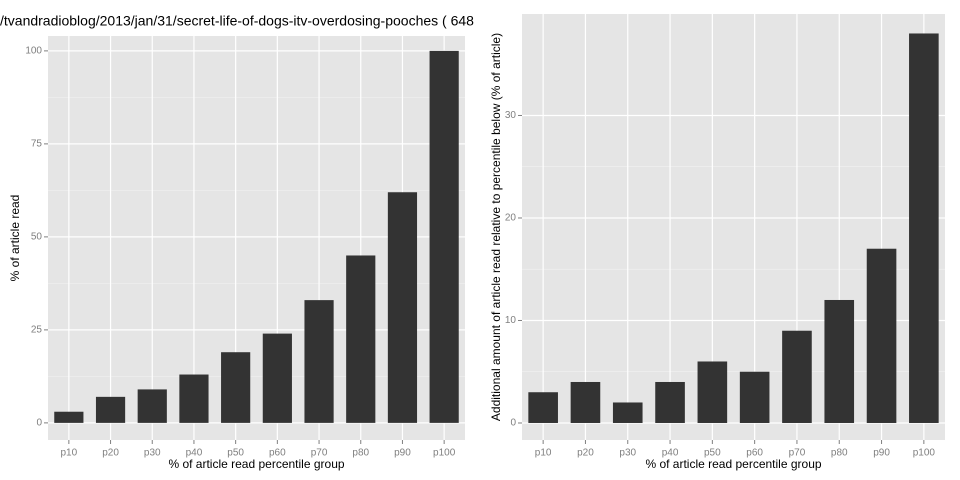 The width and height of the screenshot is (960, 480). Describe the element at coordinates (37, 237) in the screenshot. I see `y-tick-label: 50` at that location.